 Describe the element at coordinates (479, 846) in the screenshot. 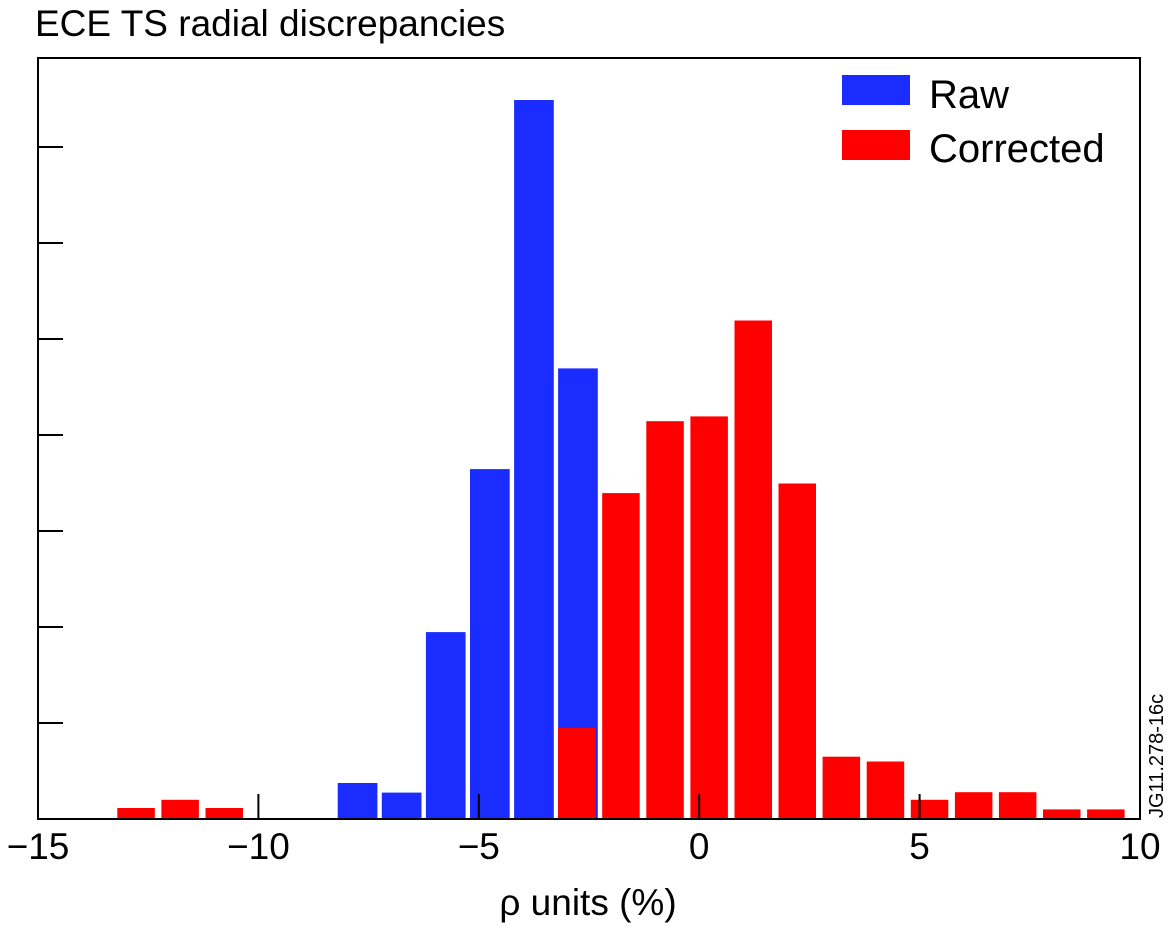

I see `x-tick-label-2: −5` at that location.